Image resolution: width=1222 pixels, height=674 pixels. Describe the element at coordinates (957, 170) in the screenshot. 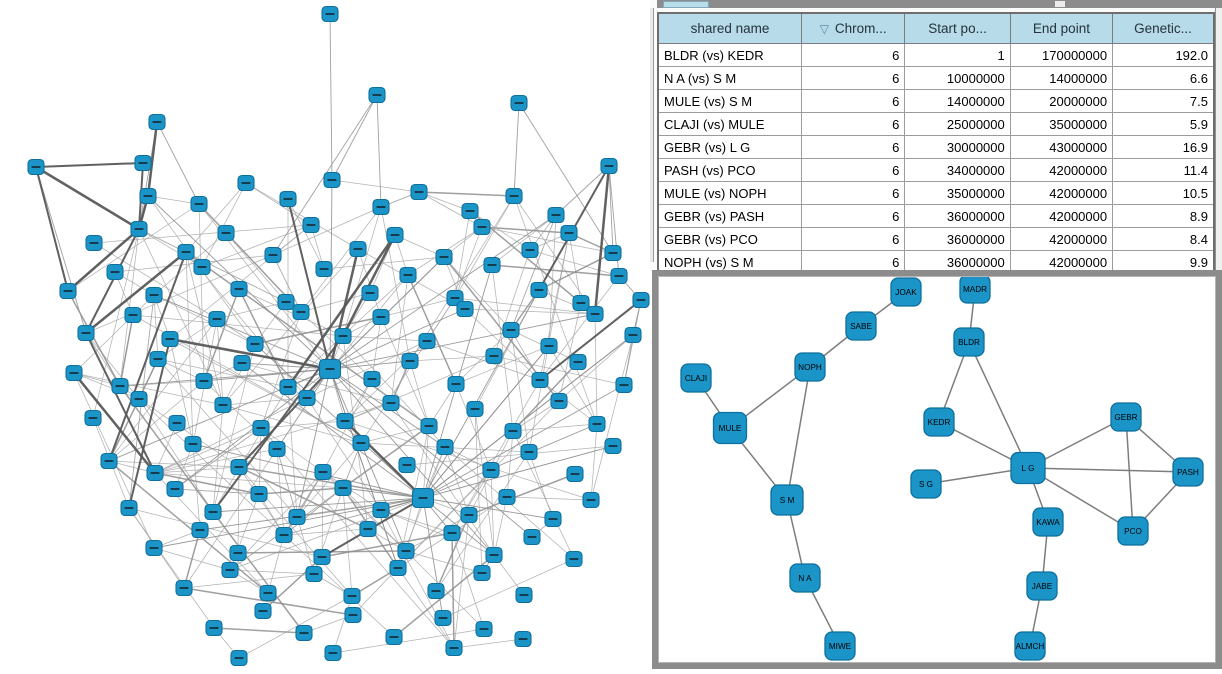

I see `cell-value: 34000000` at that location.